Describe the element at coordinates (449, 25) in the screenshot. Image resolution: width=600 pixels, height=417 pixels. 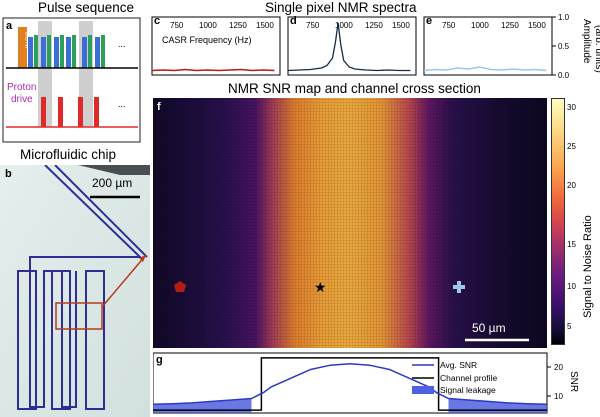
I see `spectrum-e-tick-750: 750` at that location.